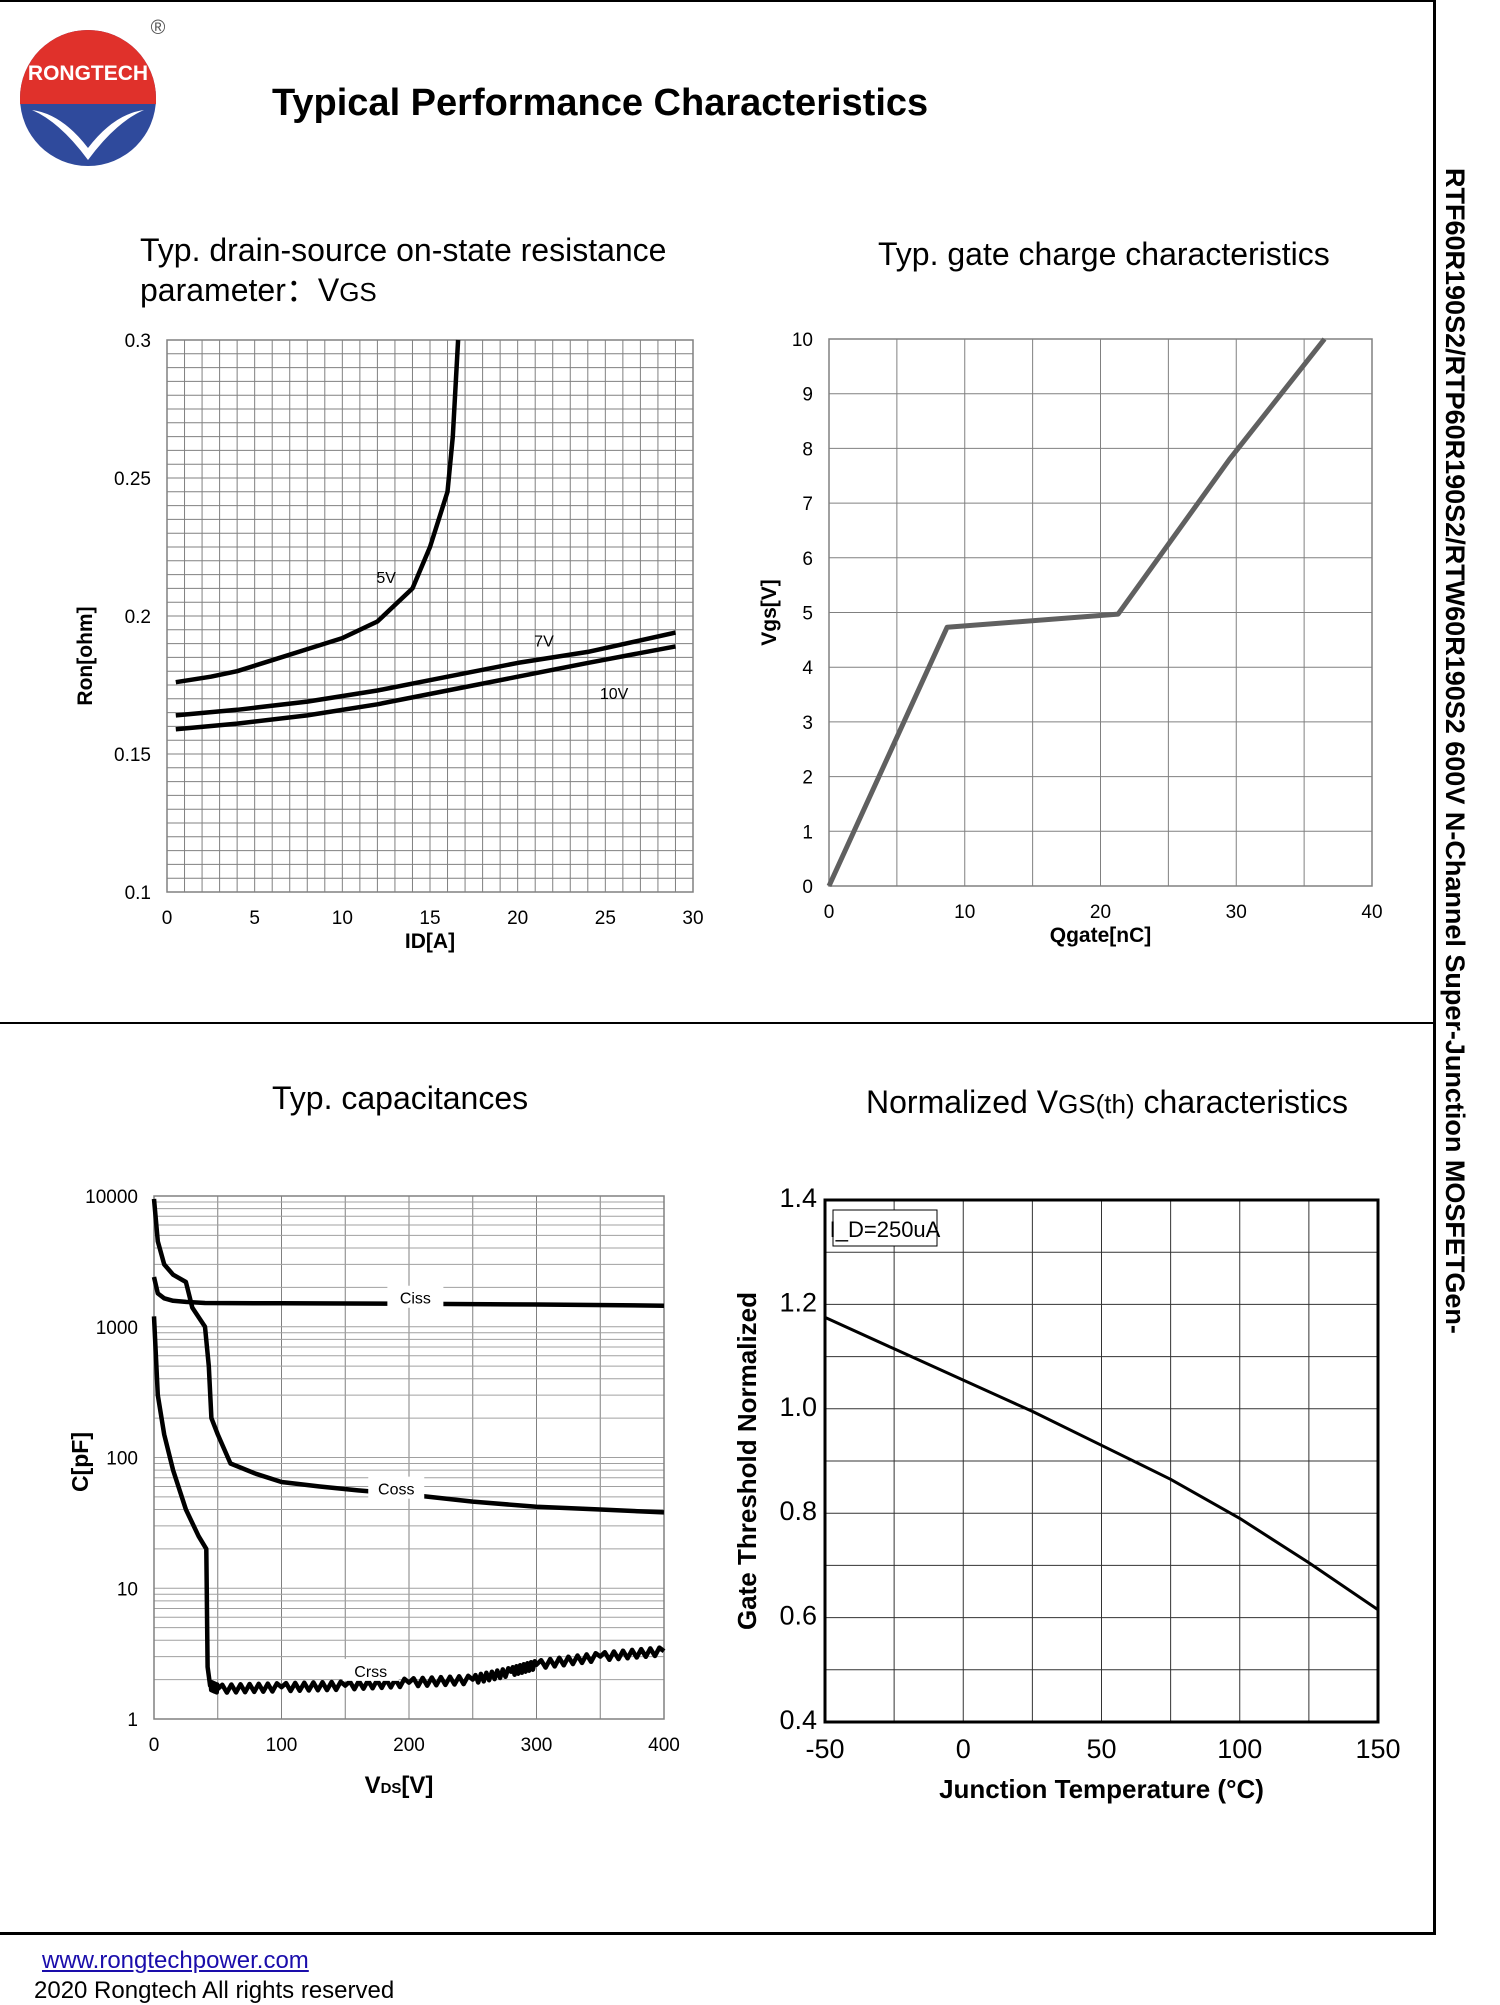 The height and width of the screenshot is (2005, 1500). Describe the element at coordinates (391, 1788) in the screenshot. I see `cap-x-label-sub: DS` at that location.